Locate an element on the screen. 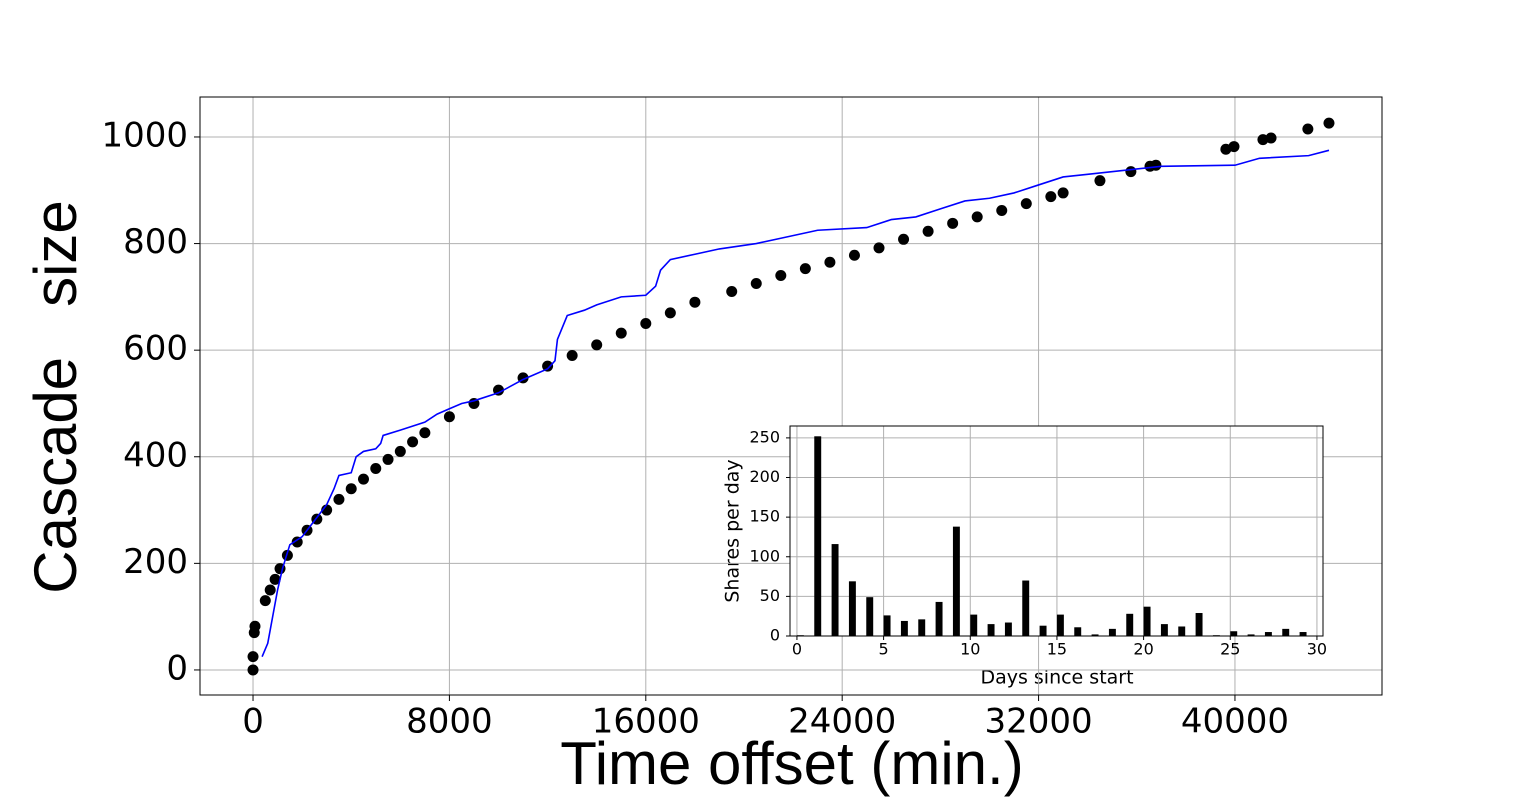 The height and width of the screenshot is (800, 1536). x-tick-label: 25 is located at coordinates (1230, 649).